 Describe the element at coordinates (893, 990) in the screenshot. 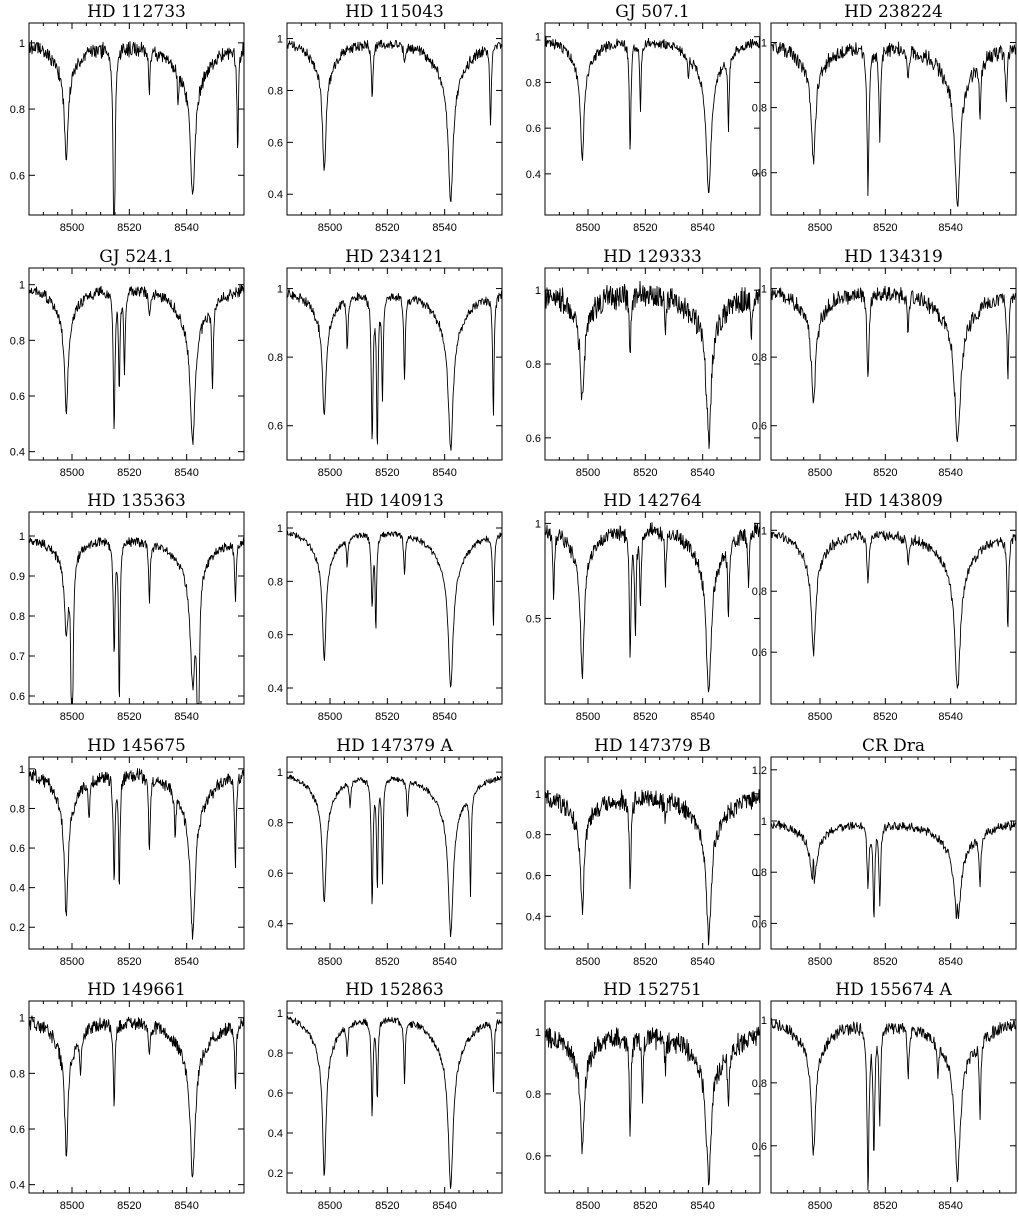

I see `panel-title: HD 155674 A` at that location.